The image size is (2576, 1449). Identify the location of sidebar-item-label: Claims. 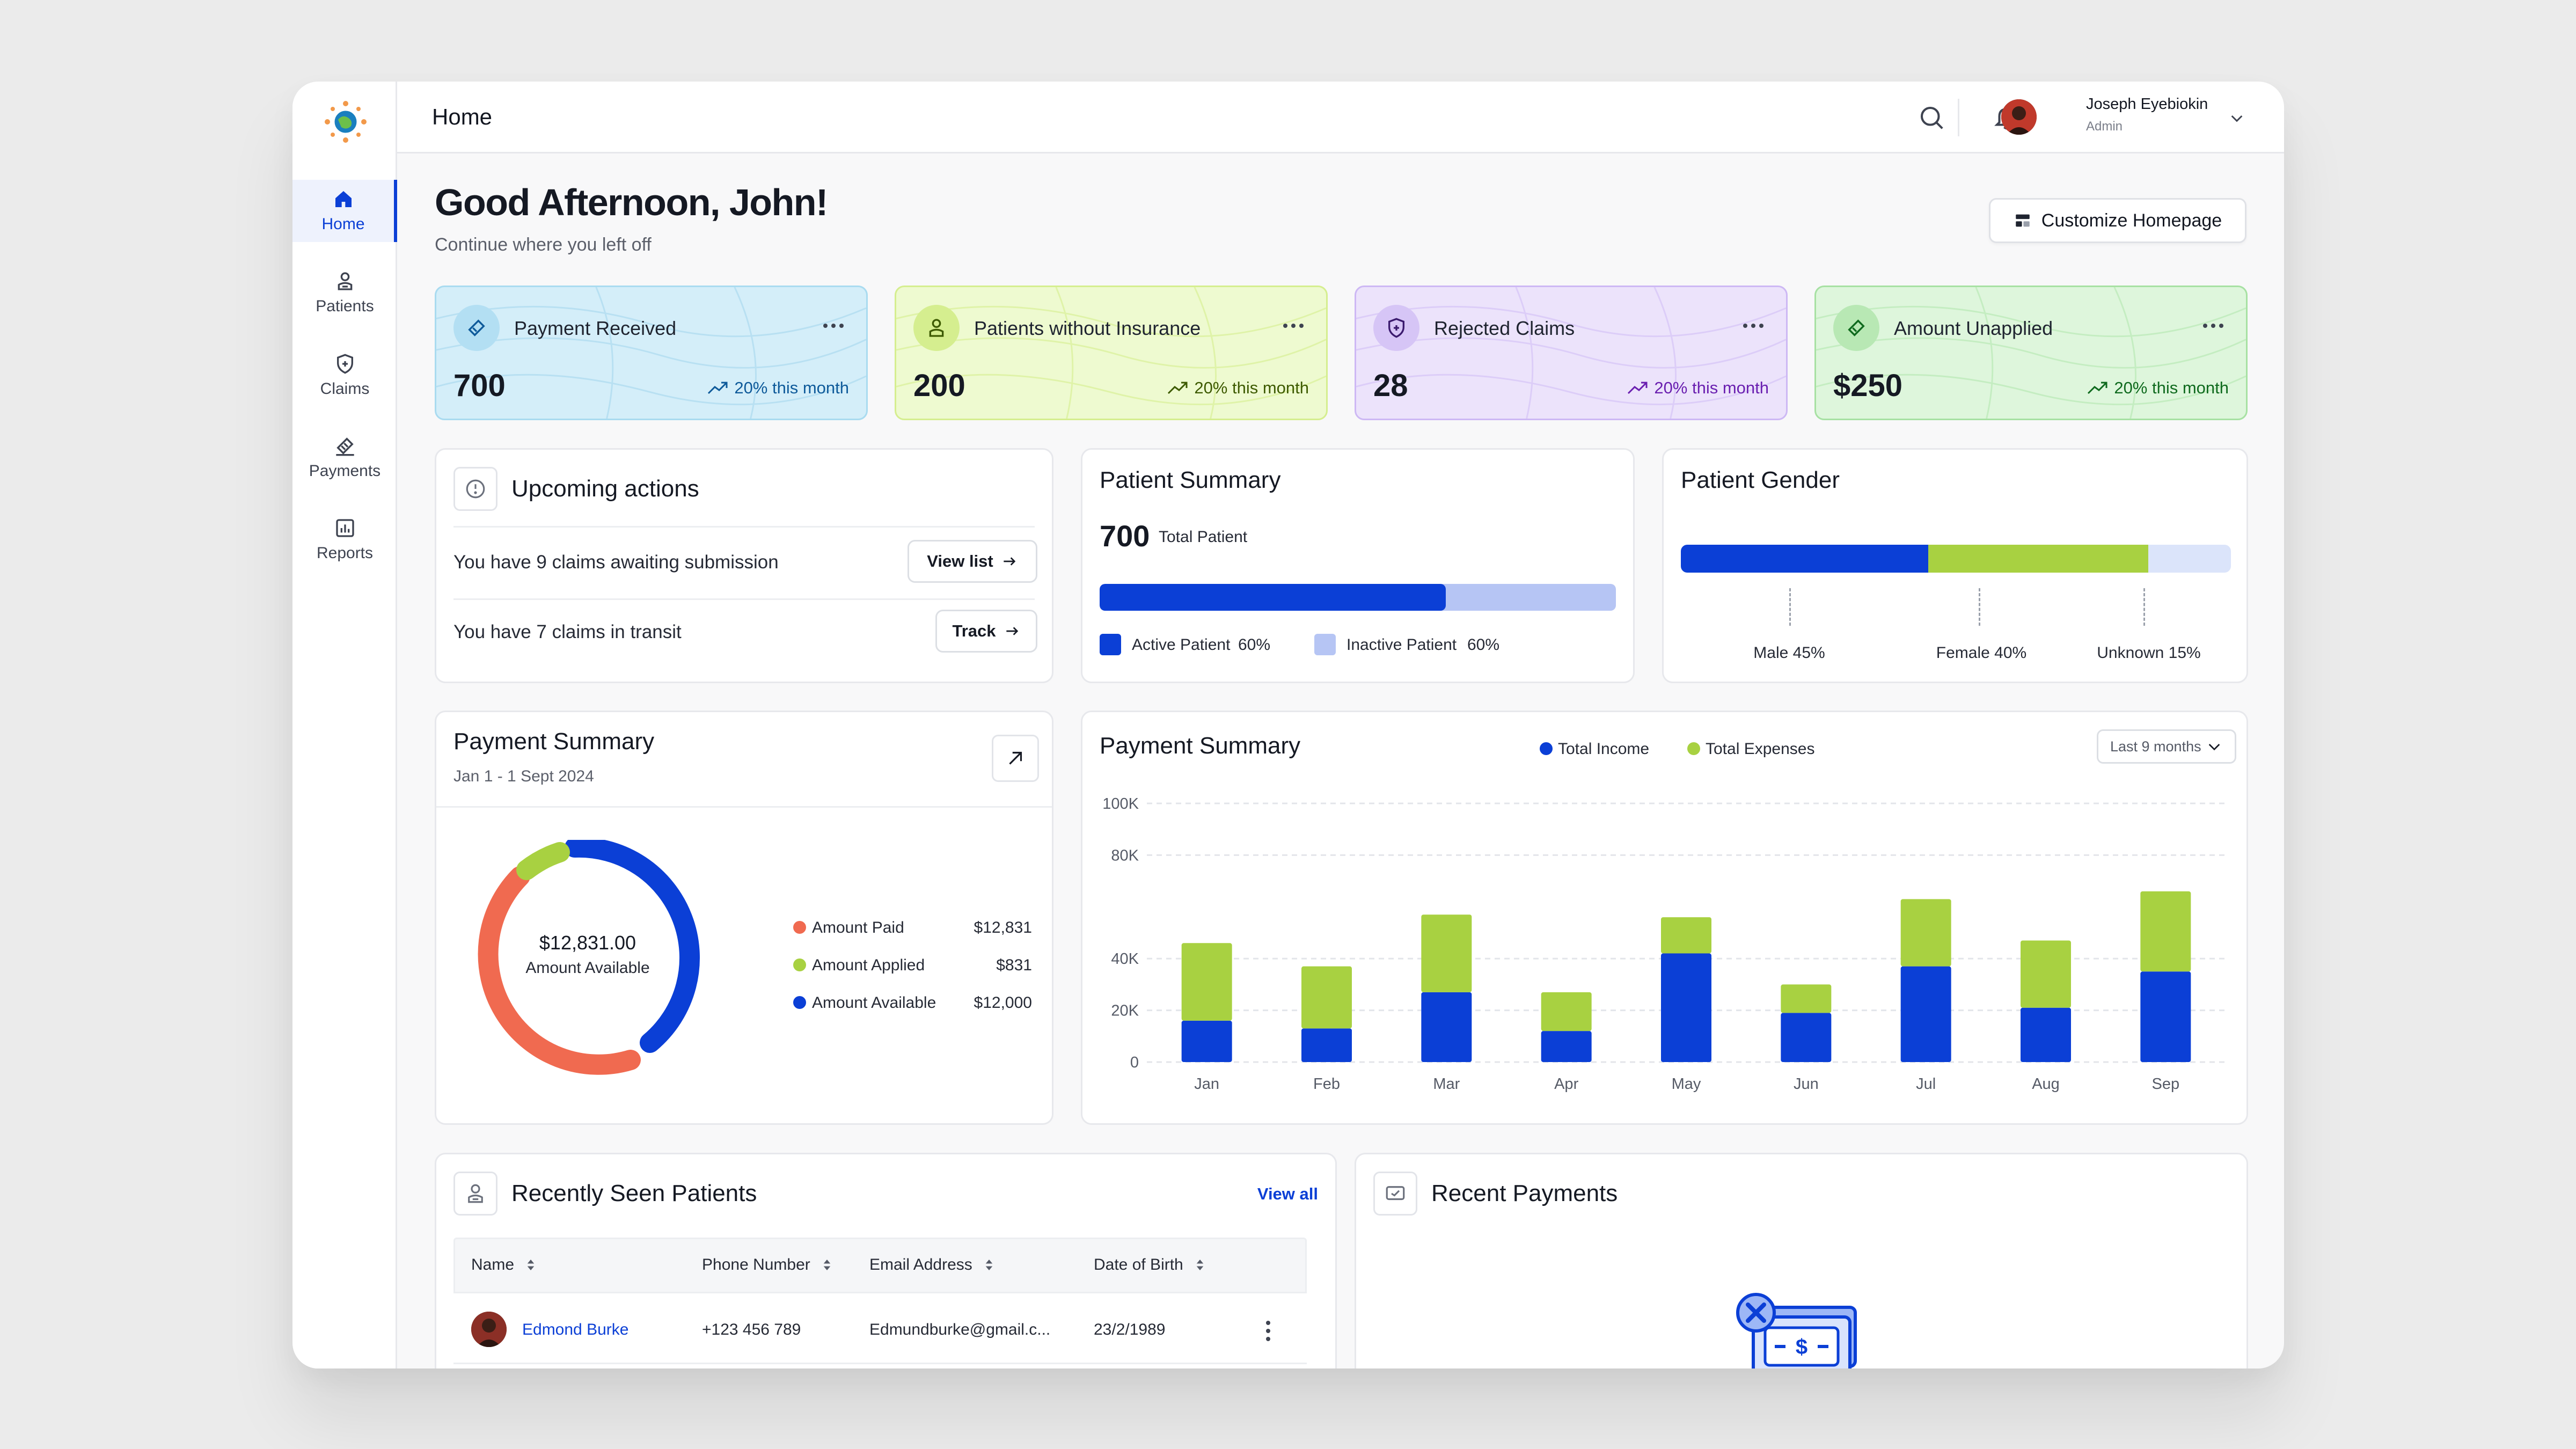
(345, 389).